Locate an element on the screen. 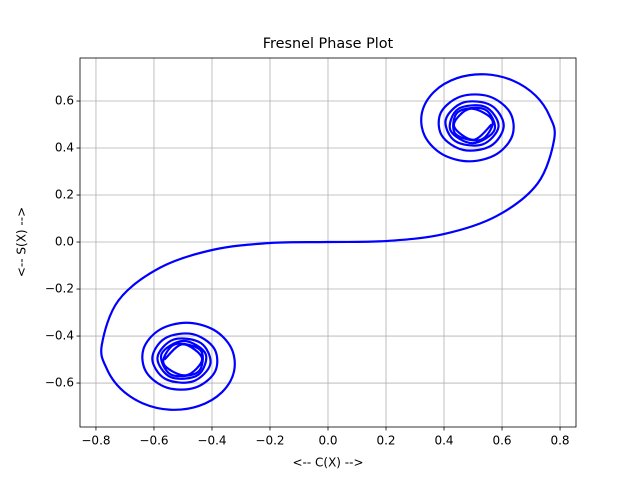  y-tick-label: −0.4 is located at coordinates (59, 336).